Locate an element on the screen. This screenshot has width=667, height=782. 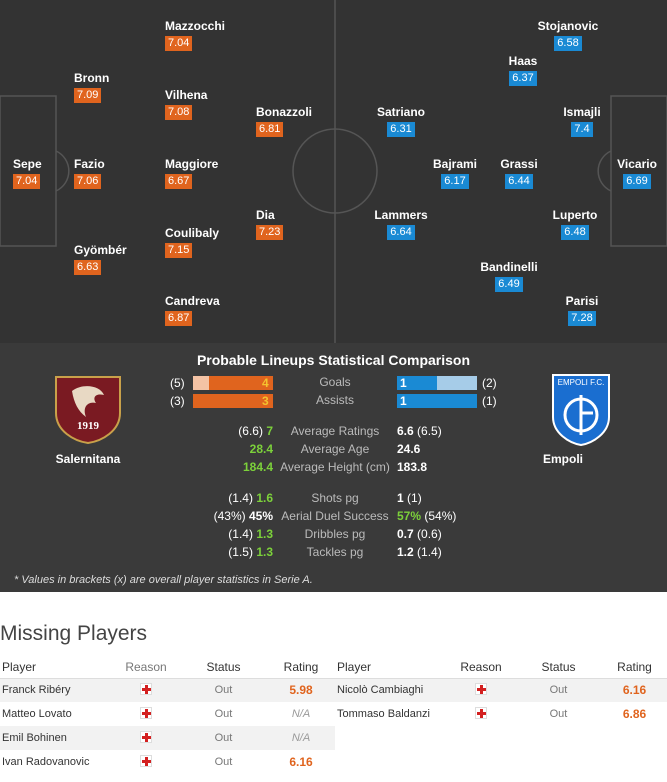
player-rating: 7.08 is located at coordinates (179, 112).